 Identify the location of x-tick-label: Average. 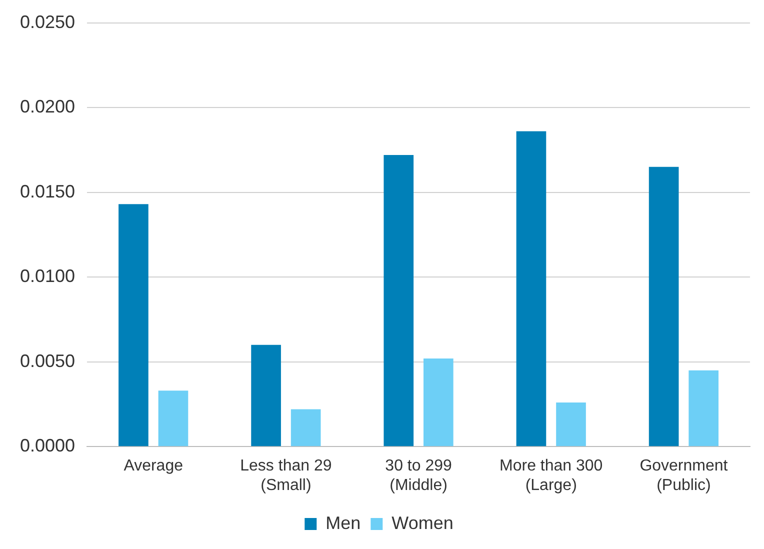
(154, 466).